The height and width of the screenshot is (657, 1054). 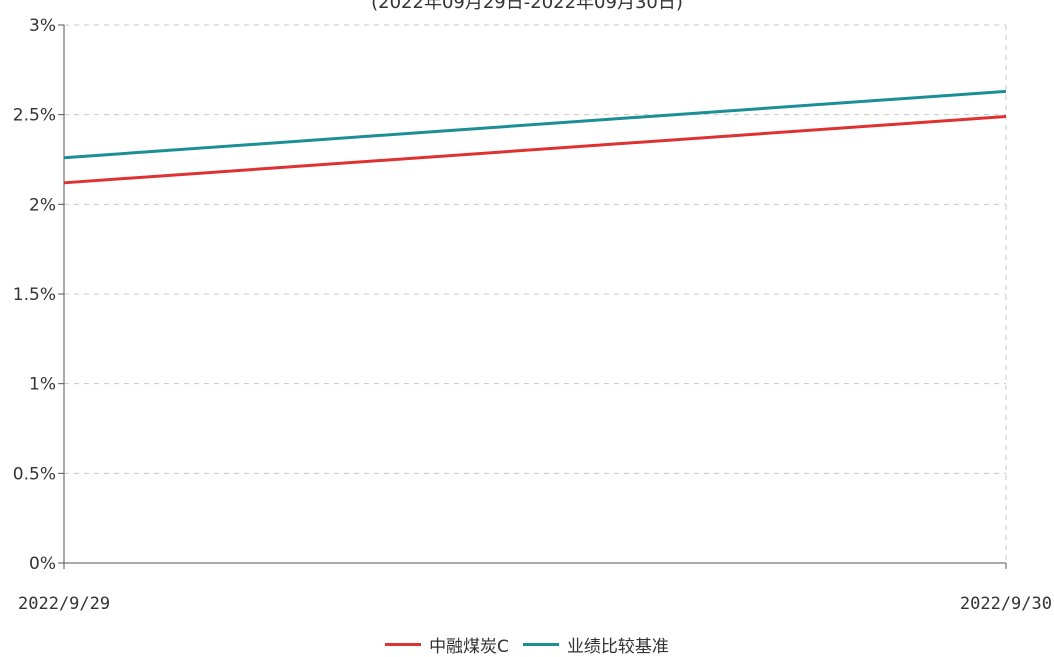 I want to click on legend-label-series-2: 业绩比较基准, so click(x=617, y=647).